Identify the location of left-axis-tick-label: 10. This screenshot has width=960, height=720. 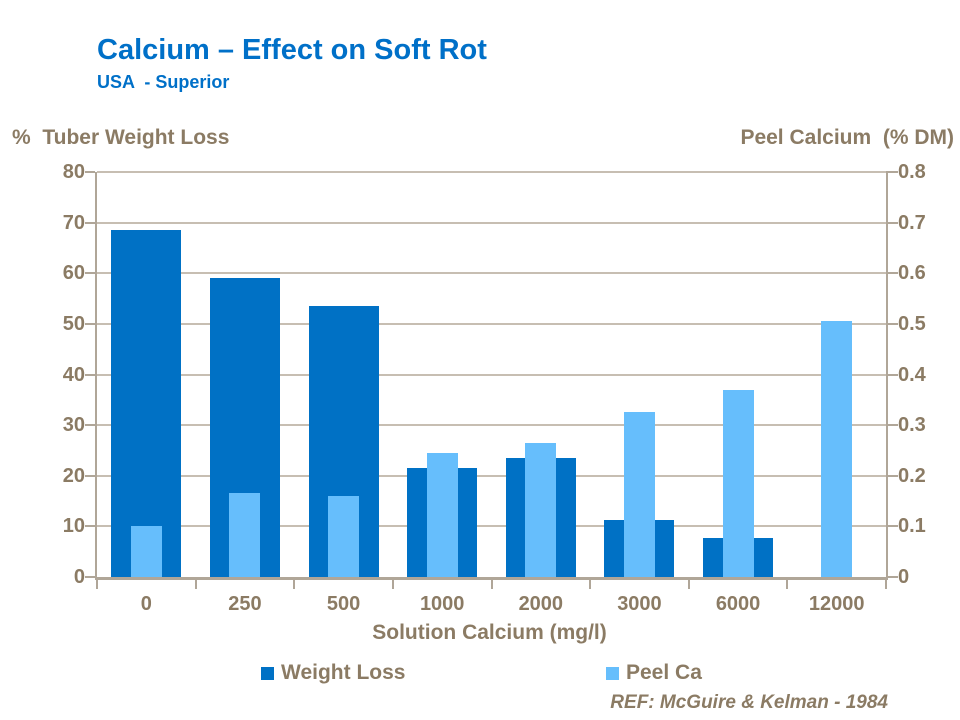
(73, 526).